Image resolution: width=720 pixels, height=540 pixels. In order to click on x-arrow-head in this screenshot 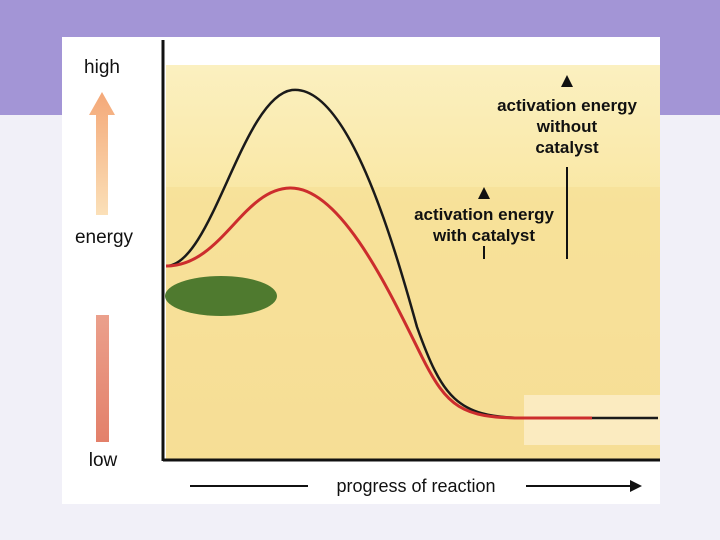, I will do `click(636, 486)`.